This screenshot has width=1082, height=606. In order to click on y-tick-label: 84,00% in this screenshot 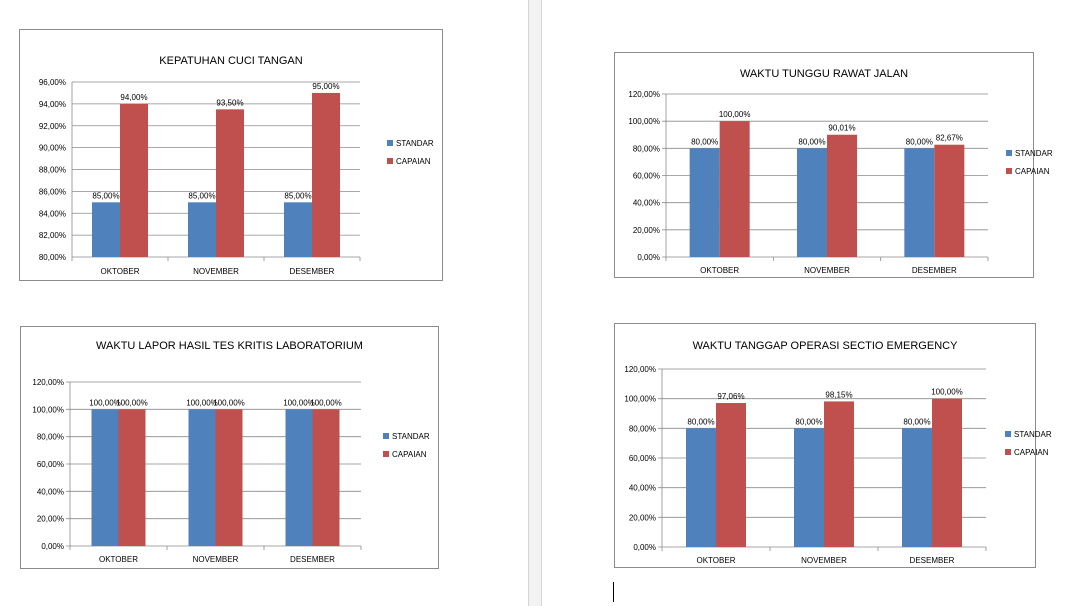, I will do `click(52, 213)`.